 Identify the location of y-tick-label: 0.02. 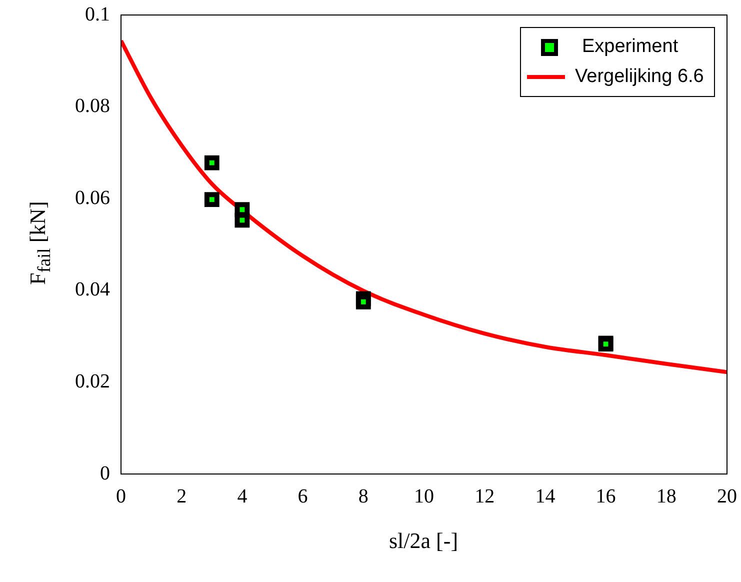
(92, 381).